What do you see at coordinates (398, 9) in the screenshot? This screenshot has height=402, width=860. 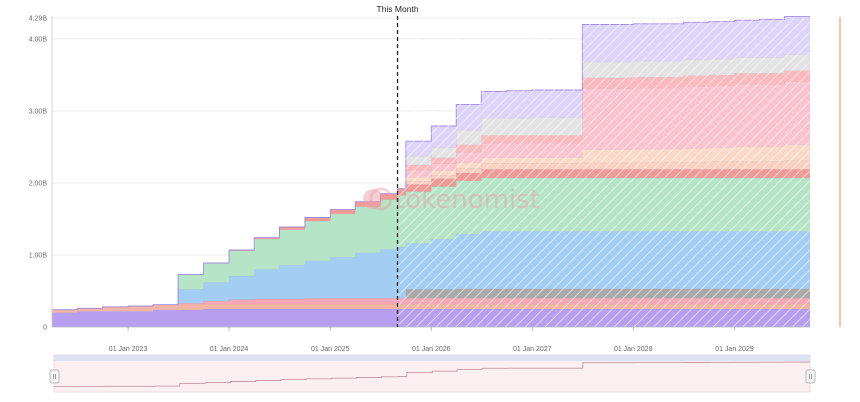 I see `this-month-label: This Month` at bounding box center [398, 9].